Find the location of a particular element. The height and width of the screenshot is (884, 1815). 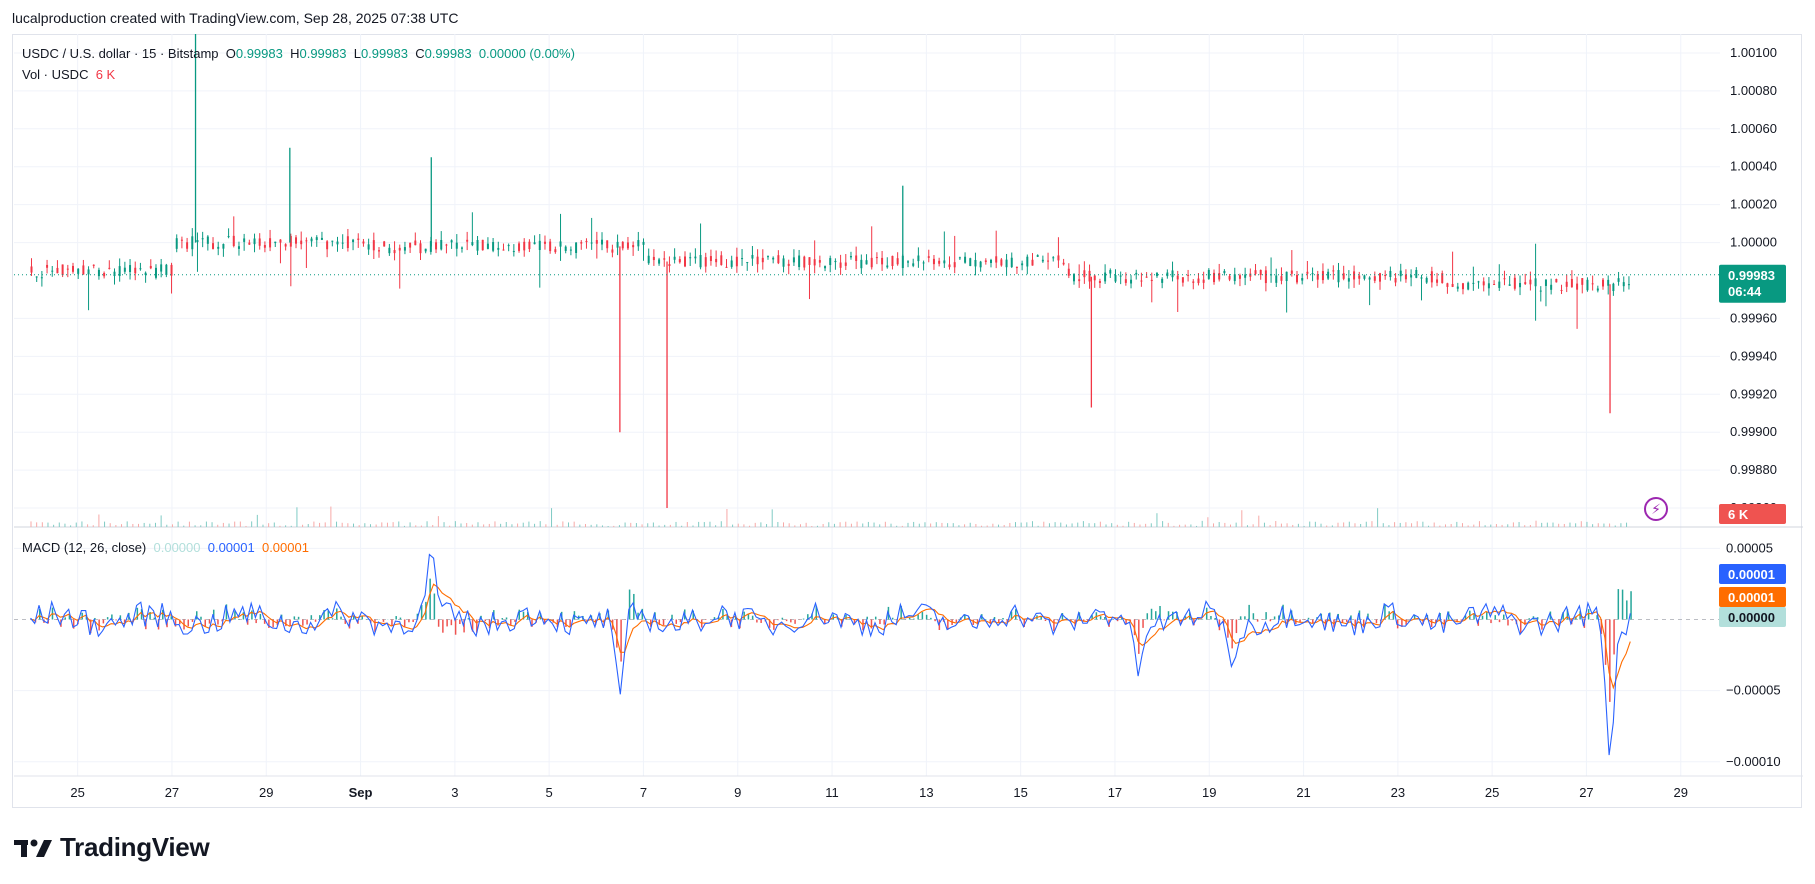

macd-signal-line is located at coordinates (830, 636).